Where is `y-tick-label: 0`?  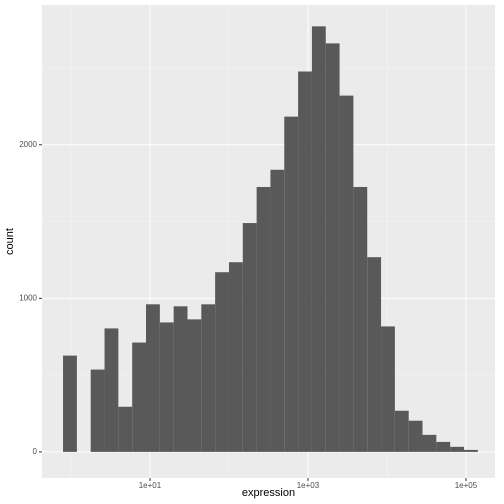
y-tick-label: 0 is located at coordinates (35, 451).